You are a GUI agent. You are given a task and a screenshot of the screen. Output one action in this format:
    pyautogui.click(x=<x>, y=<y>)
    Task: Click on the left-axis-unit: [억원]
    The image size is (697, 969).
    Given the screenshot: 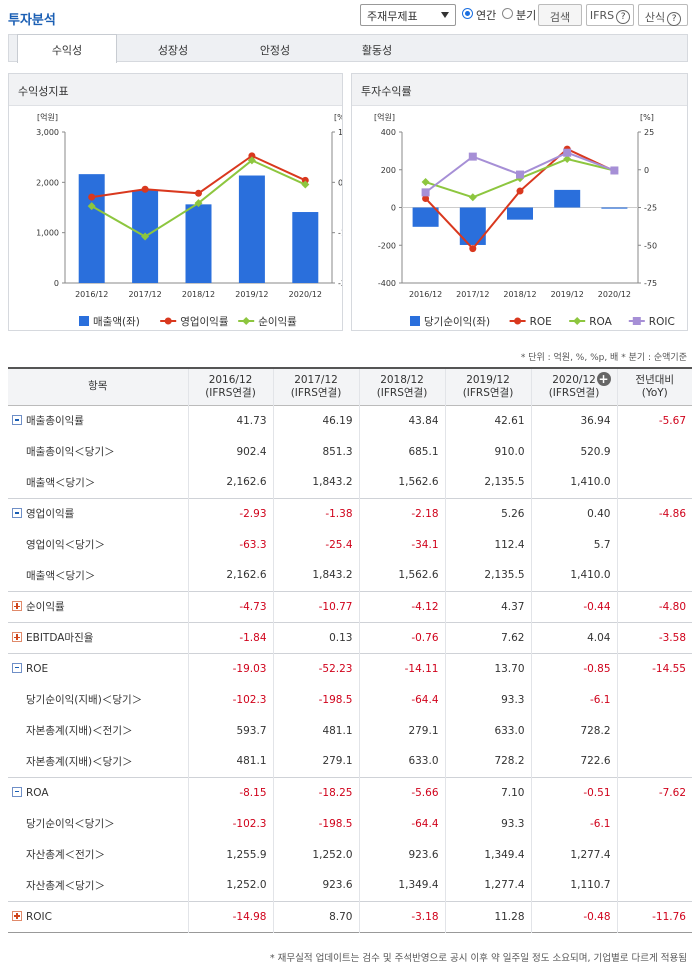 What is the action you would take?
    pyautogui.click(x=384, y=117)
    